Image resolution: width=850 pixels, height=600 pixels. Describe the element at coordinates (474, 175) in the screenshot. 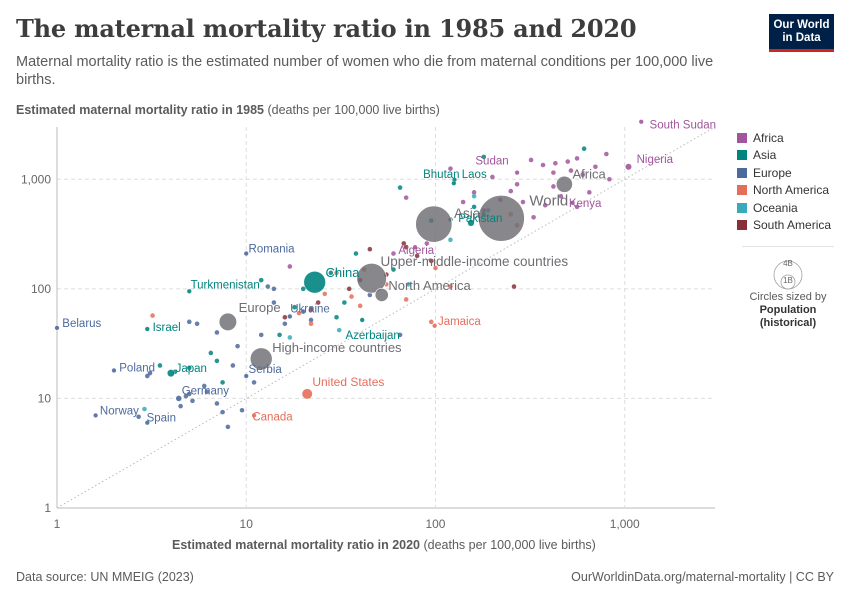

I see `label-laos: Laos` at that location.